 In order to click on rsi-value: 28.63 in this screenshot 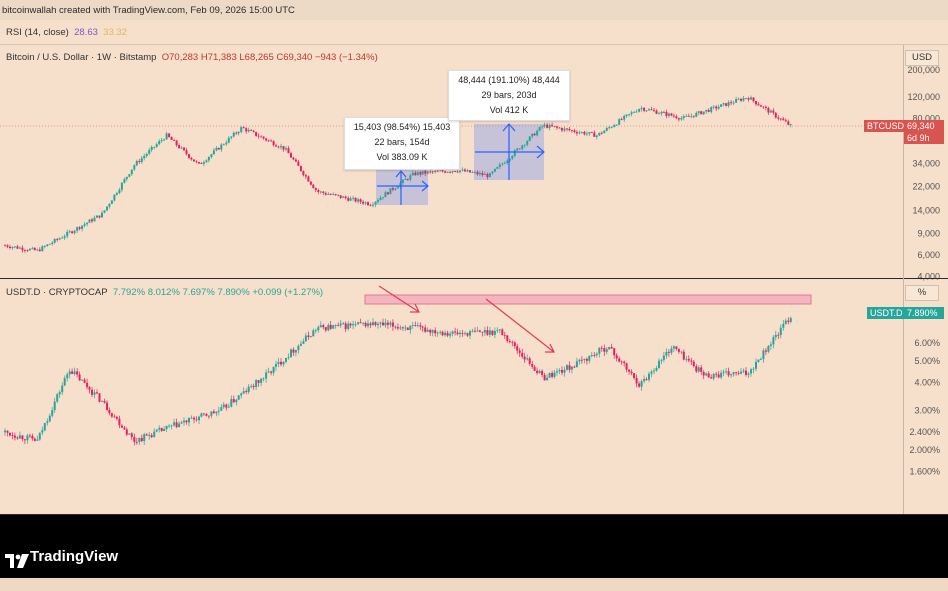, I will do `click(86, 32)`.